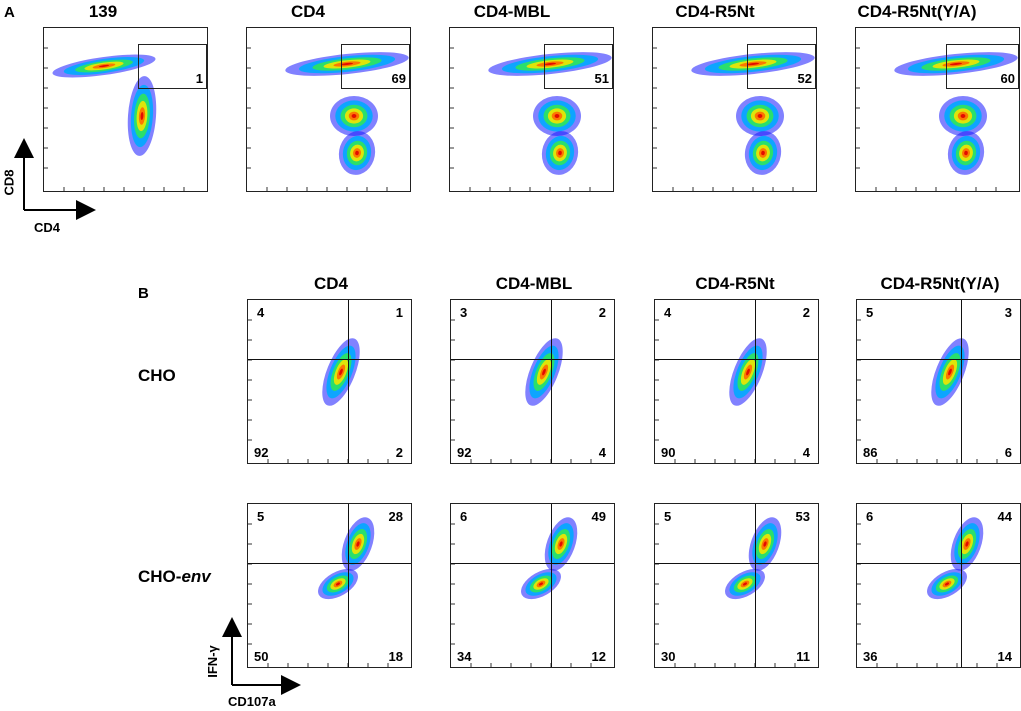 The height and width of the screenshot is (711, 1021). I want to click on quadrant-upper-left: 6, so click(464, 516).